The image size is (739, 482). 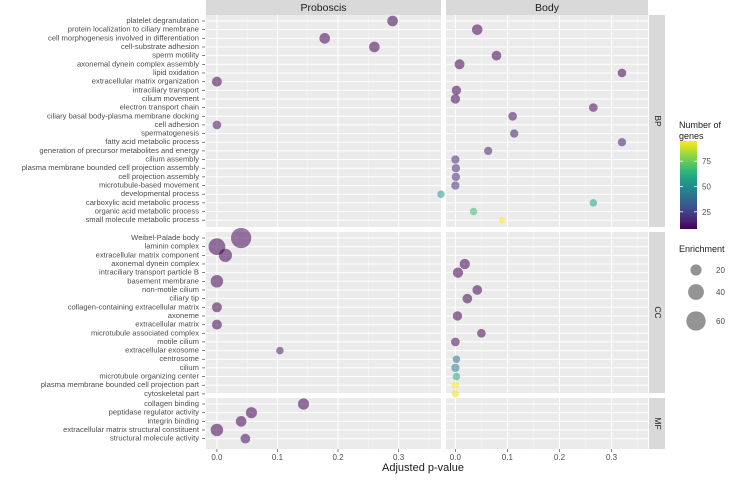 I want to click on group-label-BP: BP, so click(x=658, y=121).